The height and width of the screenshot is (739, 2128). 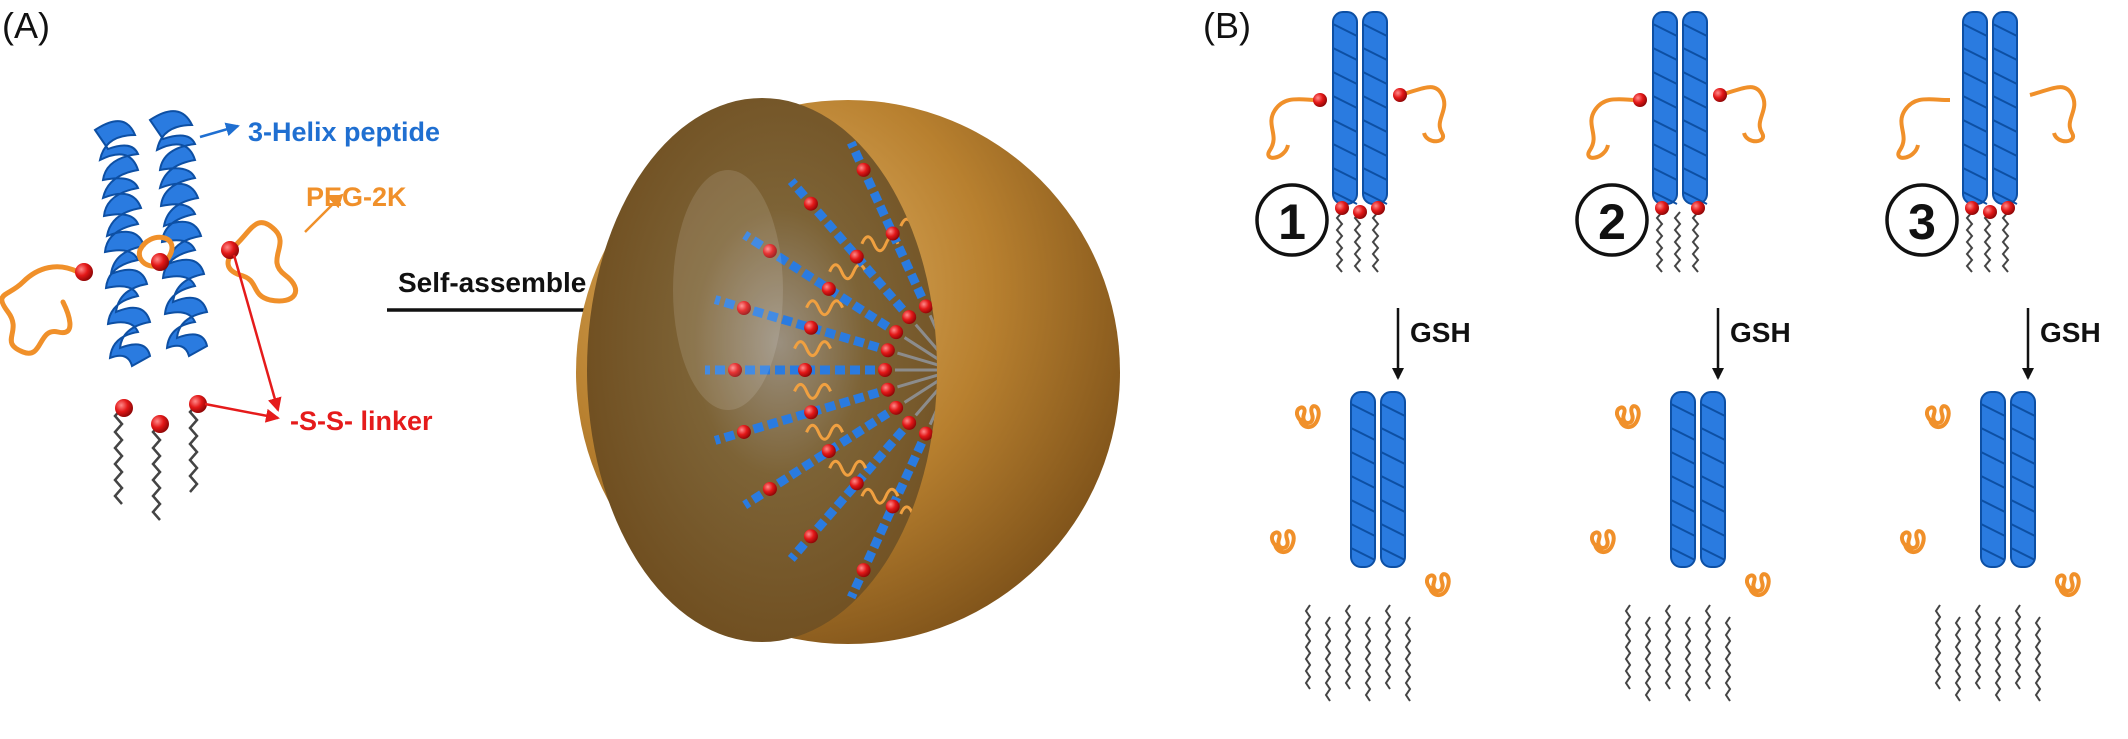 I want to click on molecule-a, so click(x=149, y=315).